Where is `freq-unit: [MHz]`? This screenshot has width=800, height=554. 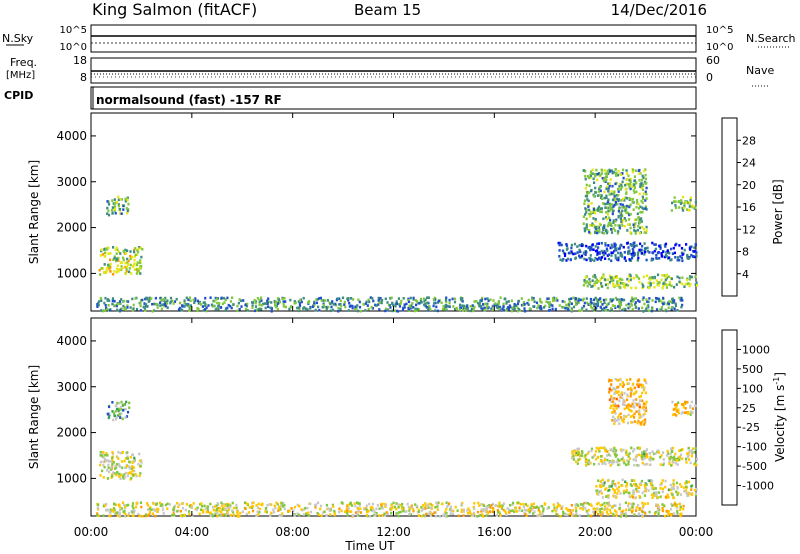 freq-unit: [MHz] is located at coordinates (20, 75).